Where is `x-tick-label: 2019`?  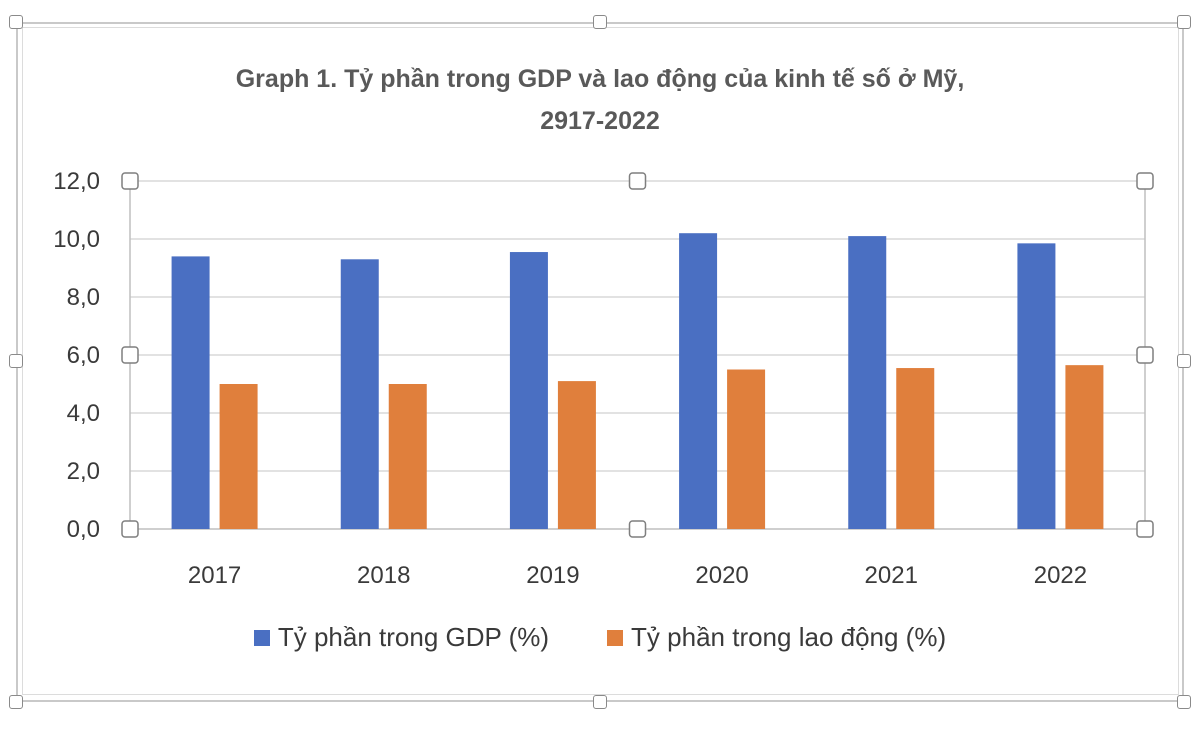 x-tick-label: 2019 is located at coordinates (552, 575).